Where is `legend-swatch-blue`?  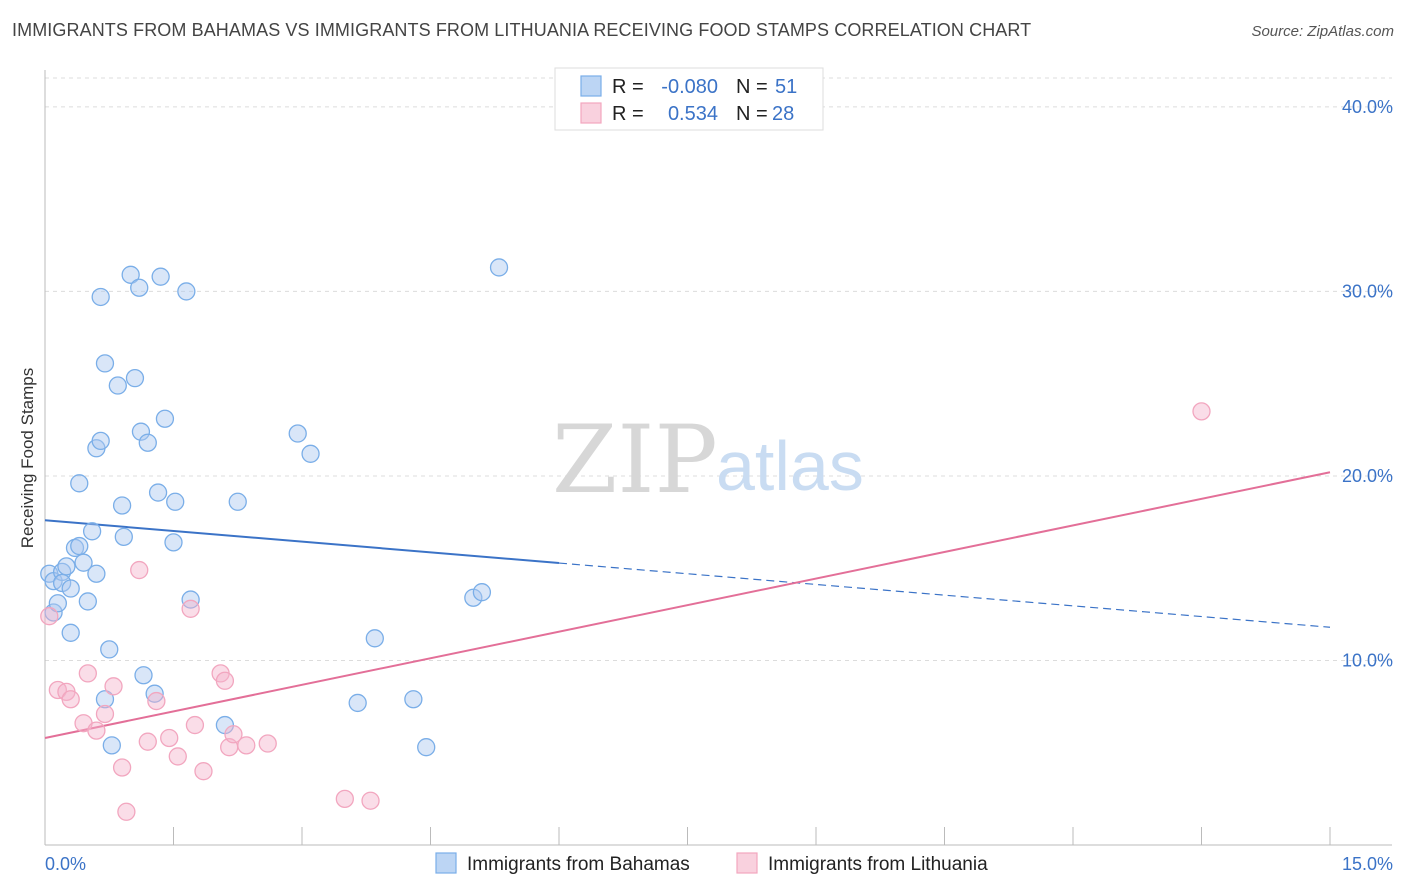
legend-swatch-blue is located at coordinates (591, 86).